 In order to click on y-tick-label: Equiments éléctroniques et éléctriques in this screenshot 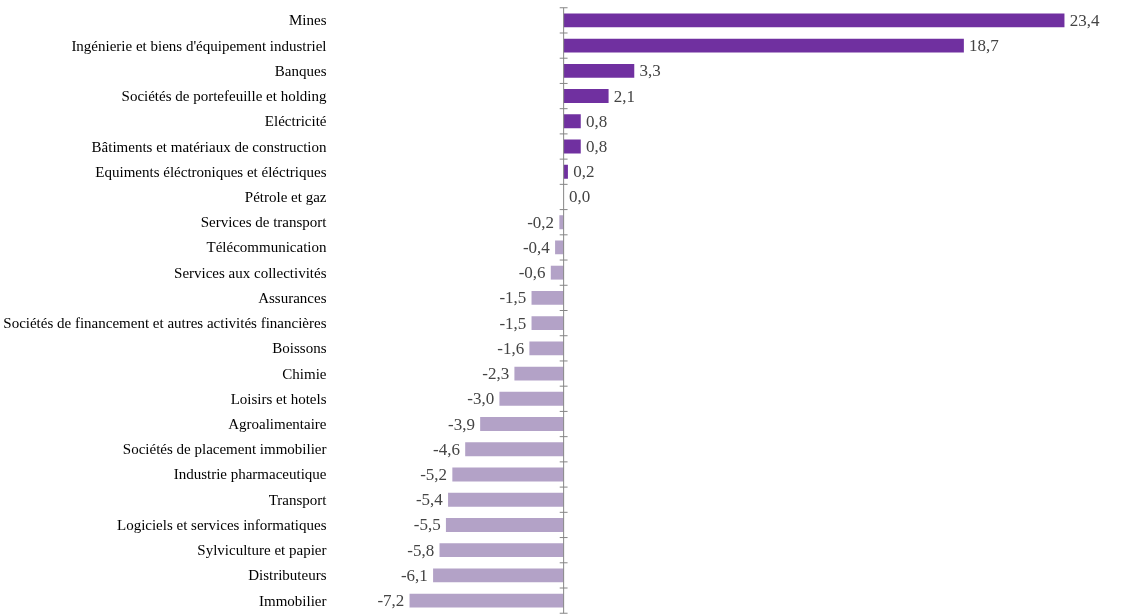, I will do `click(211, 171)`.